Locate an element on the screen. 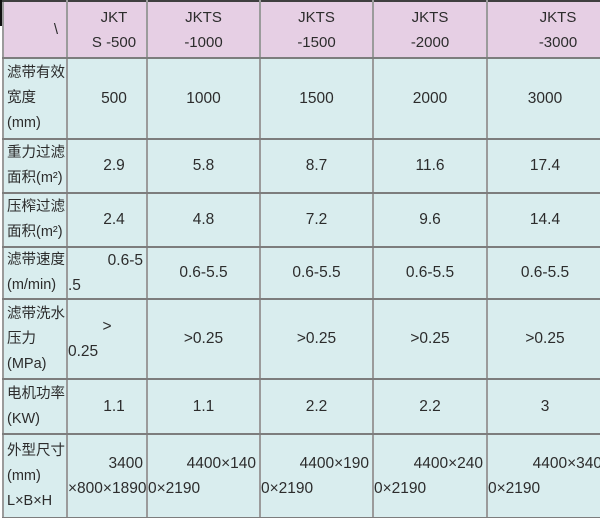  value-text: 4.8 is located at coordinates (203, 219).